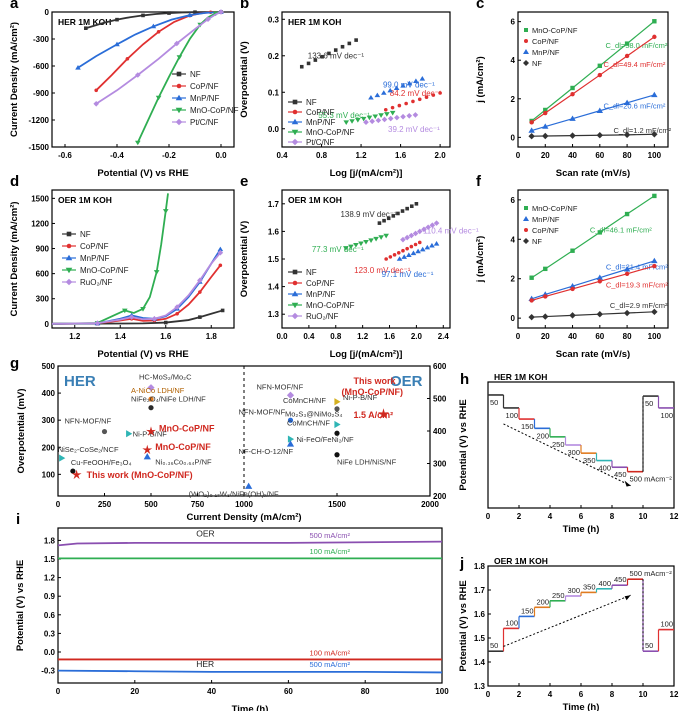  I want to click on legend-label: MnO-CoP/NF, so click(555, 30).